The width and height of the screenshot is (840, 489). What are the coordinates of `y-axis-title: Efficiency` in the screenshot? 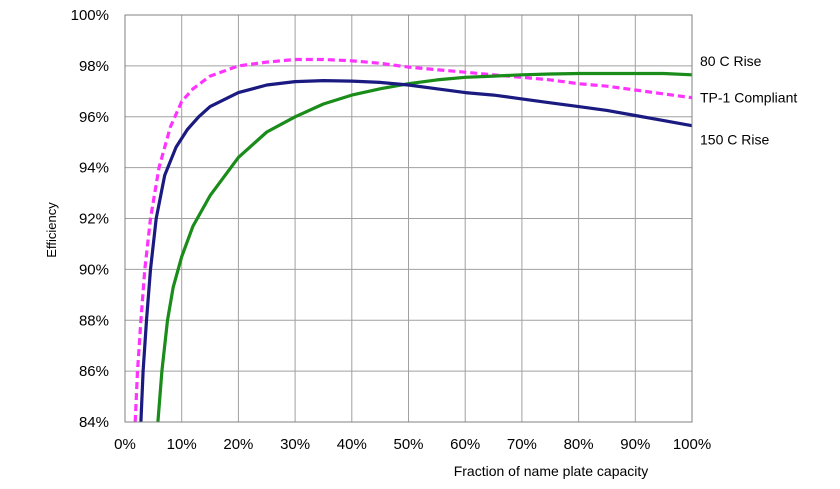 It's located at (51, 230).